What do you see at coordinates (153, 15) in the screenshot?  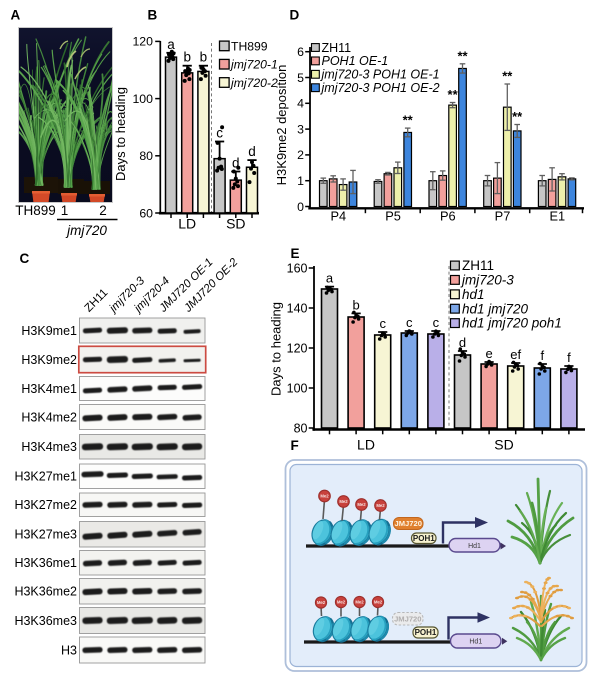 I see `svg-text: B` at bounding box center [153, 15].